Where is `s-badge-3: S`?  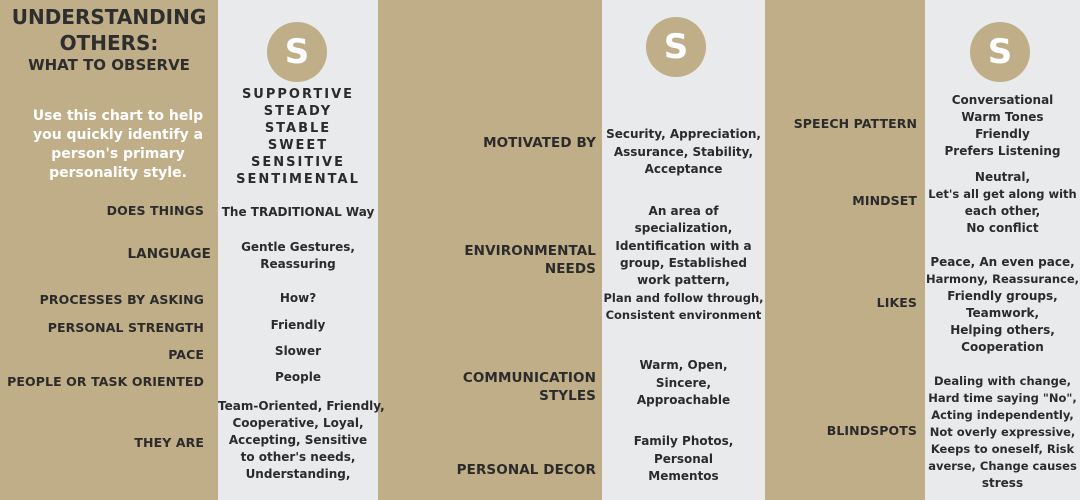 s-badge-3: S is located at coordinates (1000, 52).